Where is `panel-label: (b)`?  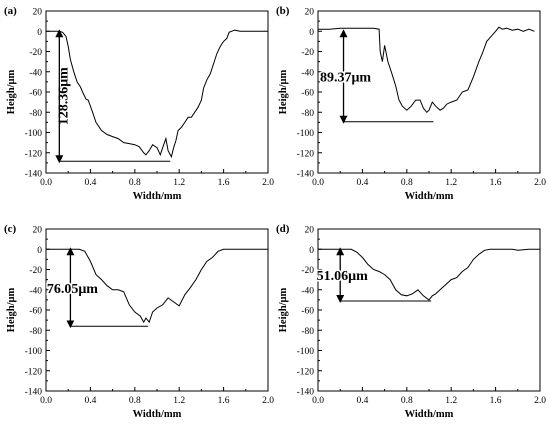 panel-label: (b) is located at coordinates (283, 11).